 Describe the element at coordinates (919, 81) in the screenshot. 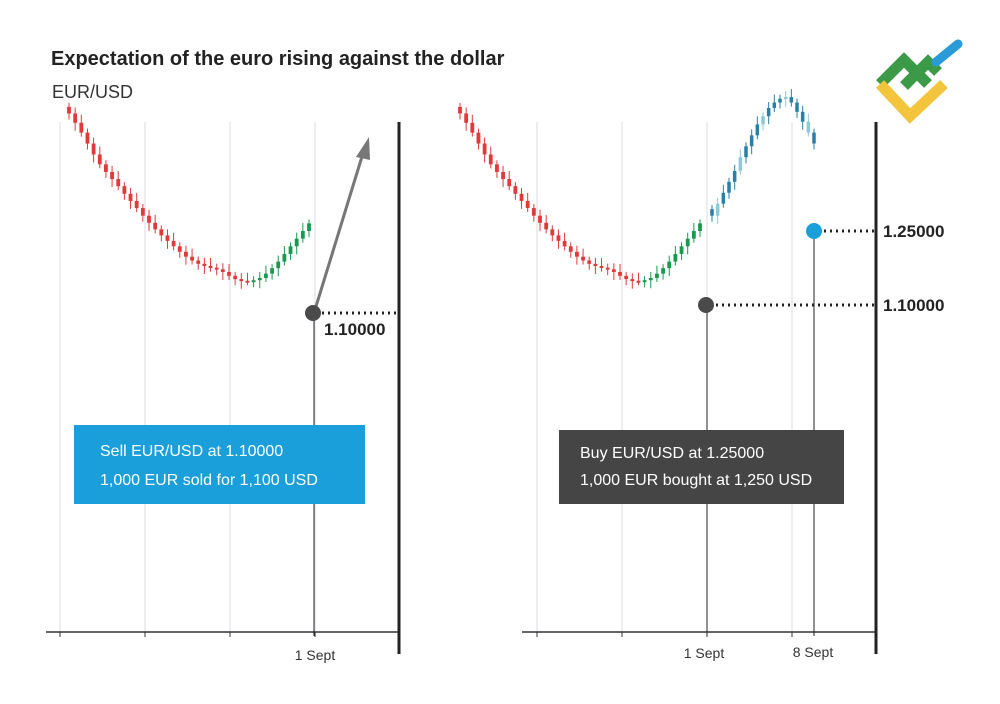

I see `litefinance-logo-icon` at that location.